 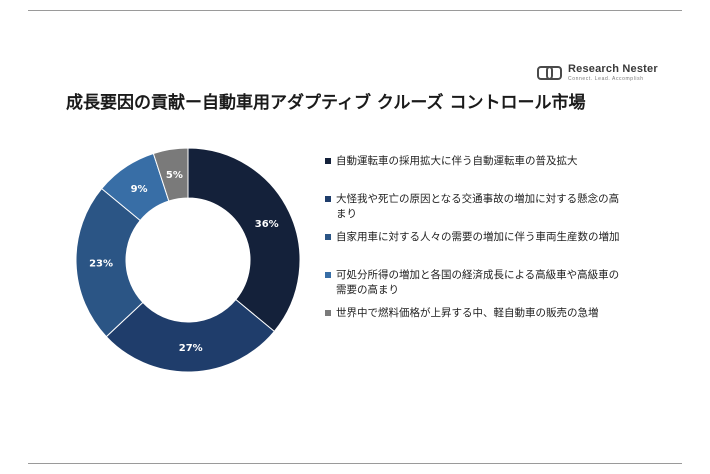 I want to click on chart-title: 成長要因の貢献ー自動車用アダプティブ クルーズ コントロール市場, so click(x=326, y=103).